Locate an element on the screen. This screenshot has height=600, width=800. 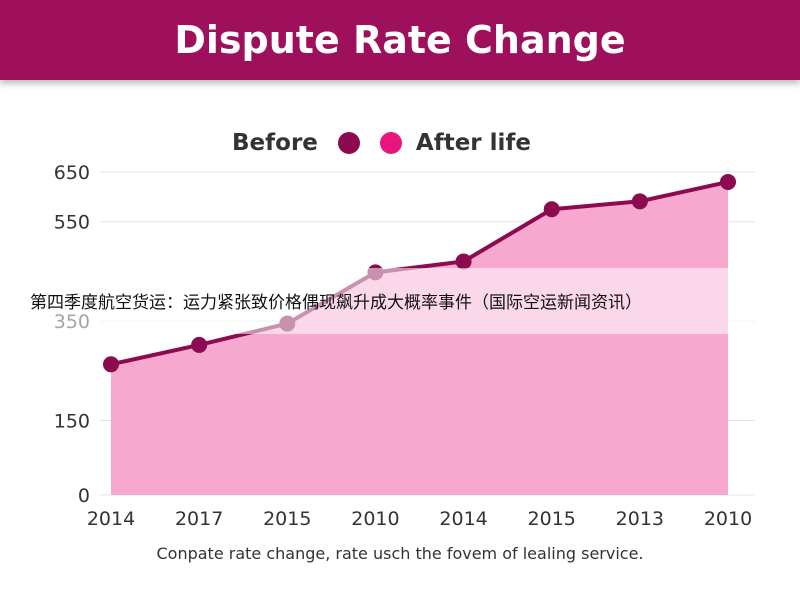
chart-title: Dispute Rate Change is located at coordinates (400, 40).